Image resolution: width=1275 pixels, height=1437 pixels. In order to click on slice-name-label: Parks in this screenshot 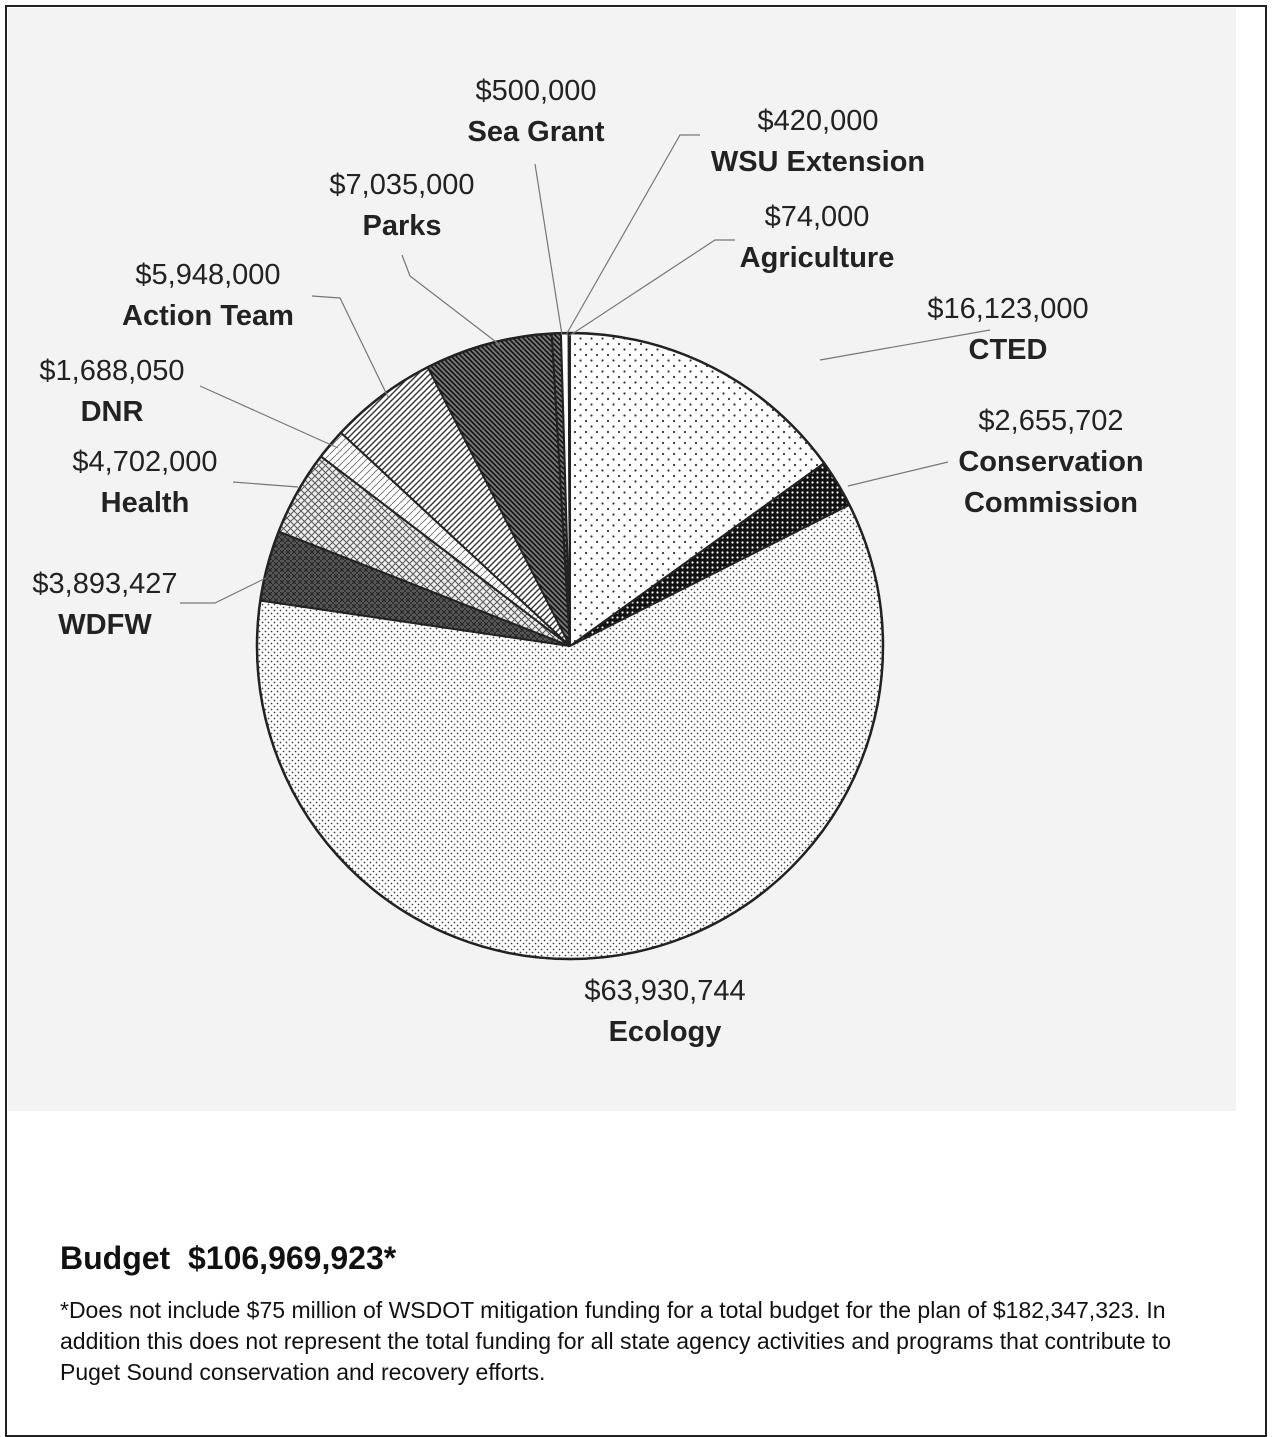, I will do `click(401, 226)`.